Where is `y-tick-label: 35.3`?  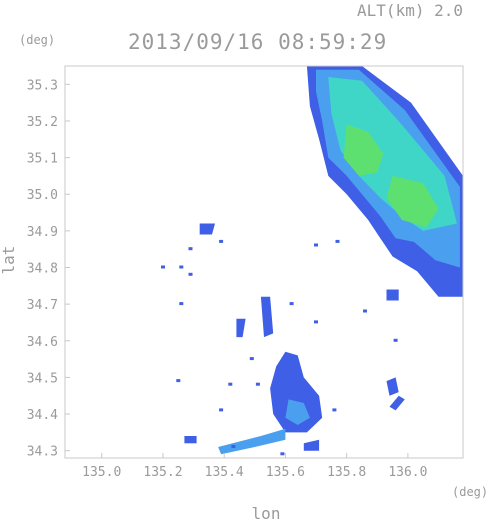 y-tick-label: 35.3 is located at coordinates (42, 85).